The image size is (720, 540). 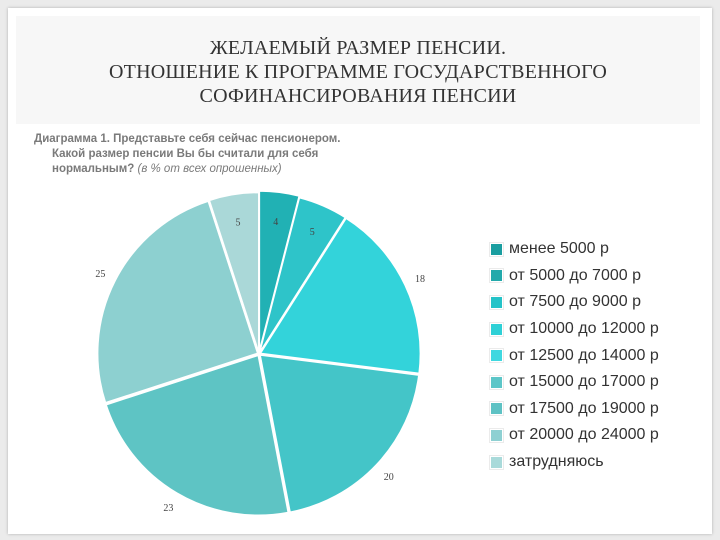 I want to click on data-label-2: 5, so click(x=312, y=232).